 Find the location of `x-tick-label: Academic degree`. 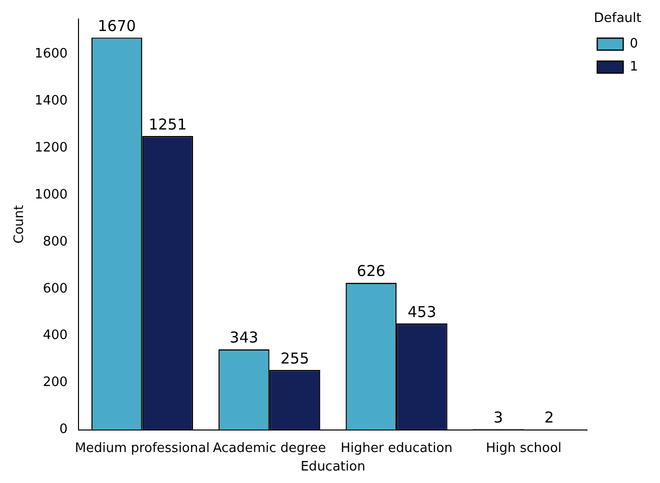

x-tick-label: Academic degree is located at coordinates (269, 448).